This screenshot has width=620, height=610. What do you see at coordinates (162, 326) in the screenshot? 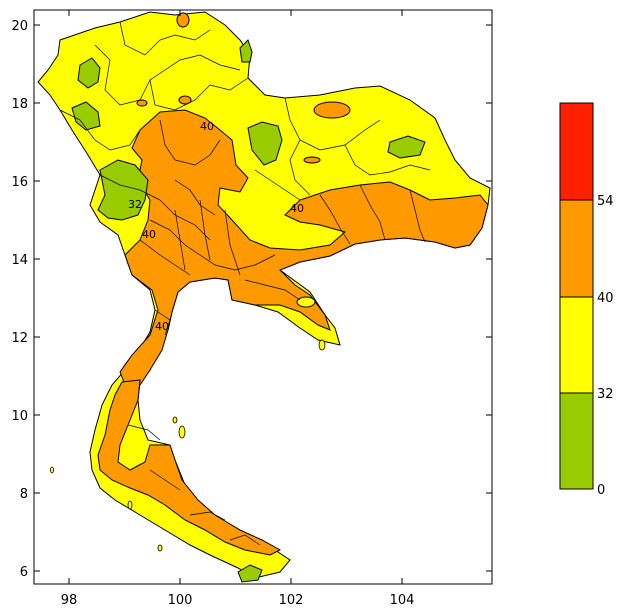
I see `contour-label-40-d: 40` at bounding box center [162, 326].